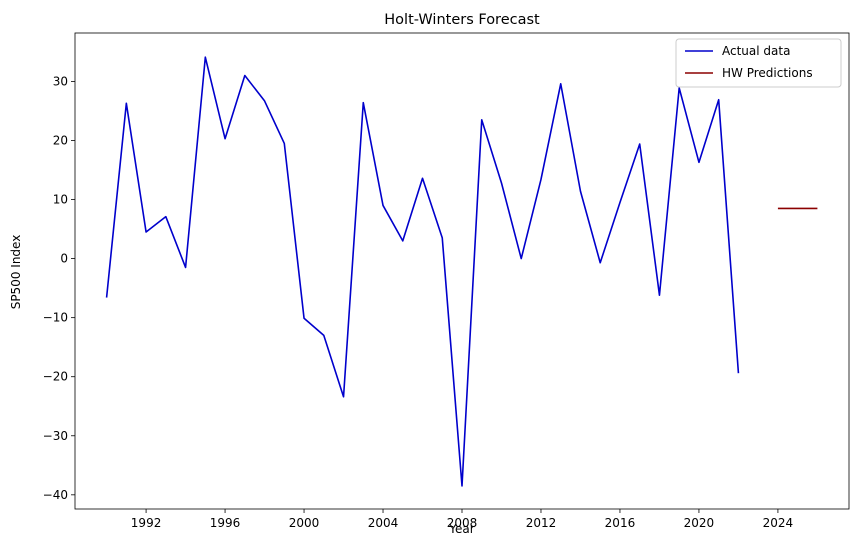 This screenshot has width=853, height=547. I want to click on x-tick-label: 2008, so click(462, 523).